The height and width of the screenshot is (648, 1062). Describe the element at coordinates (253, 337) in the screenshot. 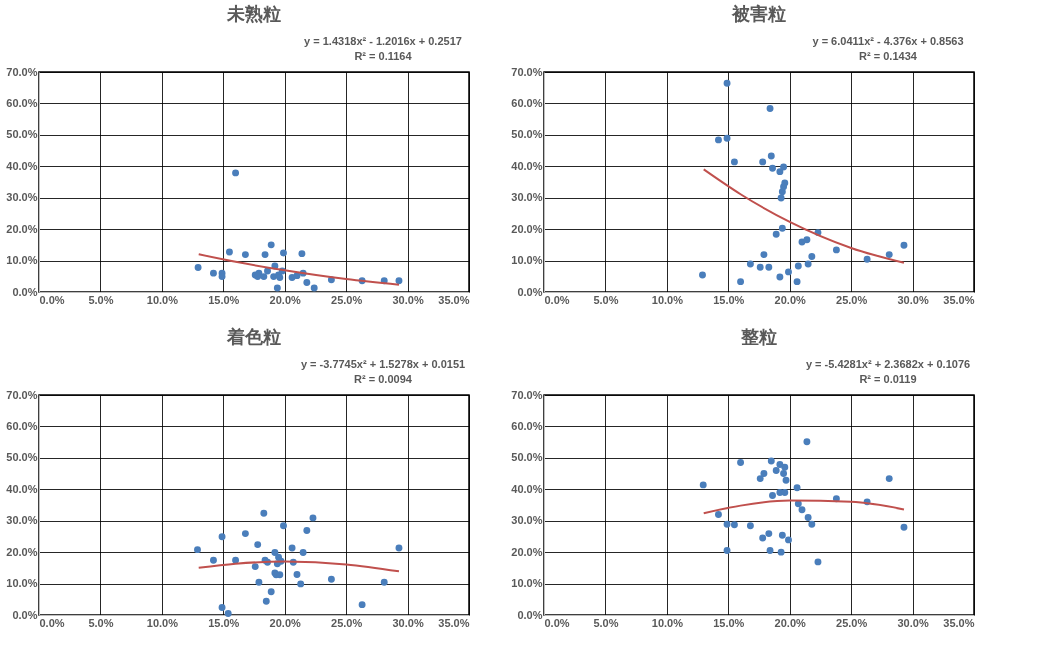

I see `chart-title: 着色粒` at that location.